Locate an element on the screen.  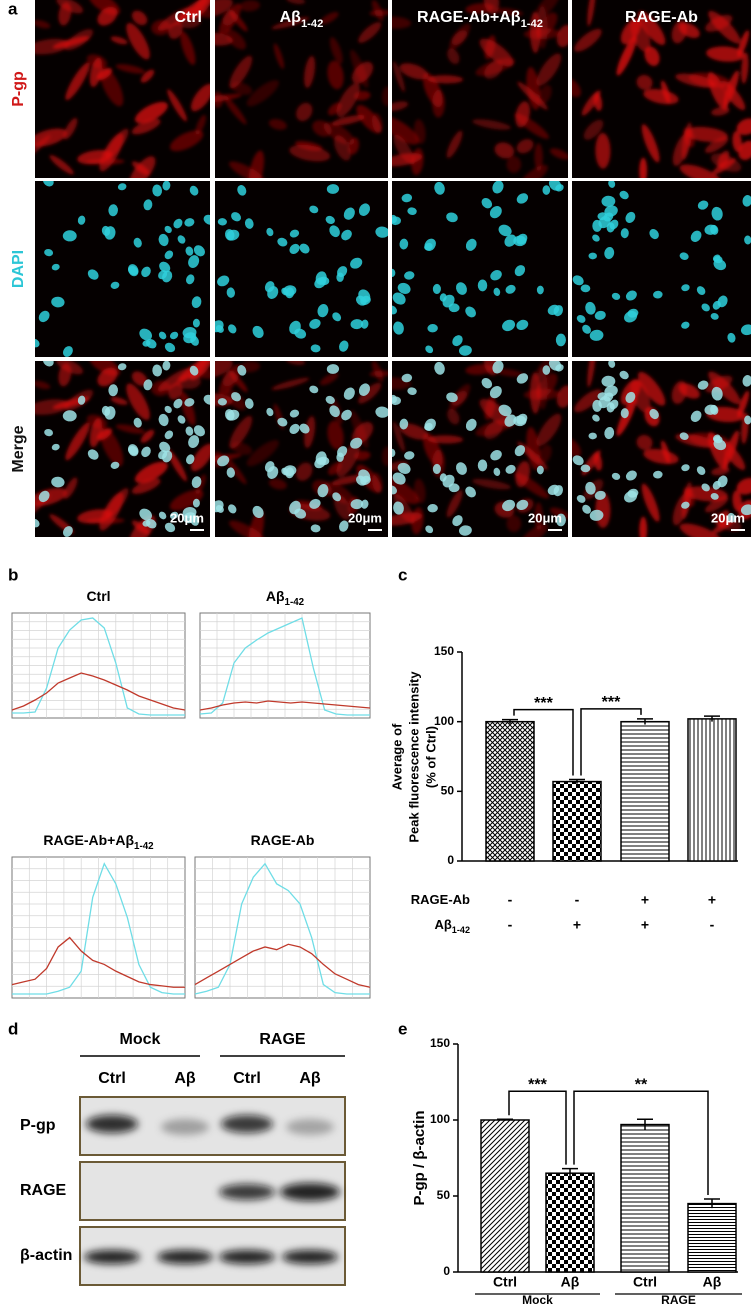
column-label-sub: 1-42 is located at coordinates (312, 24).